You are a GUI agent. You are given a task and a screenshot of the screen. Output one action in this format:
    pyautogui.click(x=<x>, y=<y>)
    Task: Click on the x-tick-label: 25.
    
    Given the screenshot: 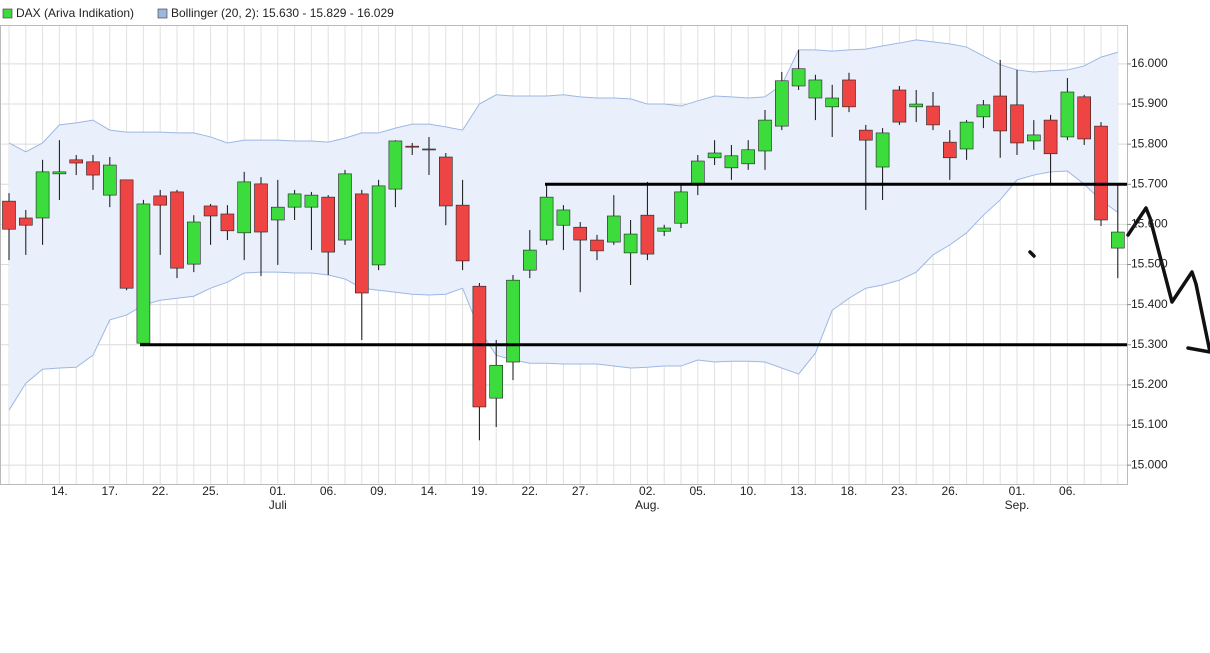 What is the action you would take?
    pyautogui.click(x=210, y=491)
    